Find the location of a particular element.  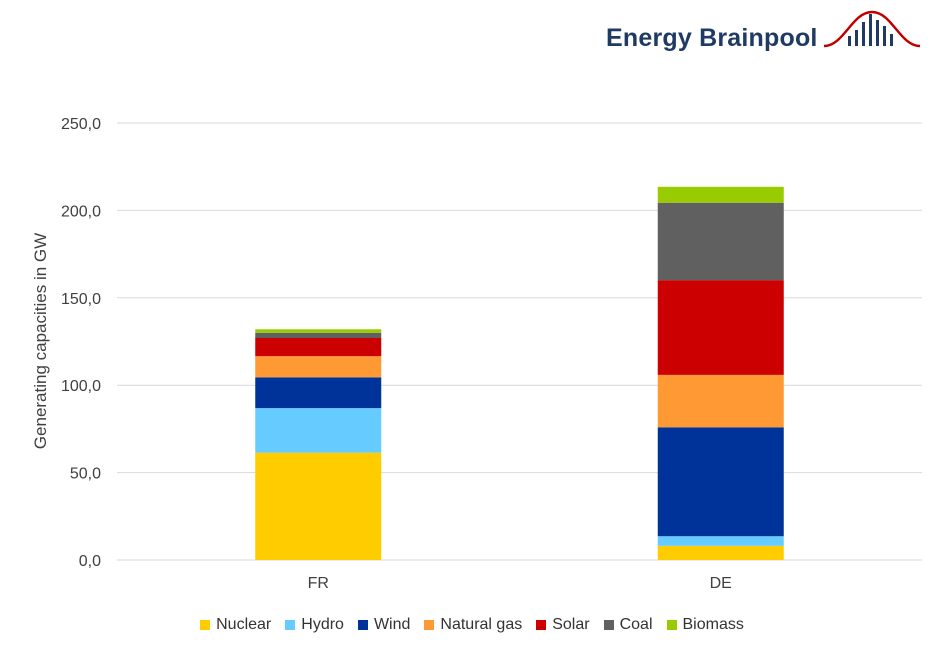

y-tick-label: 200,0 is located at coordinates (81, 211).